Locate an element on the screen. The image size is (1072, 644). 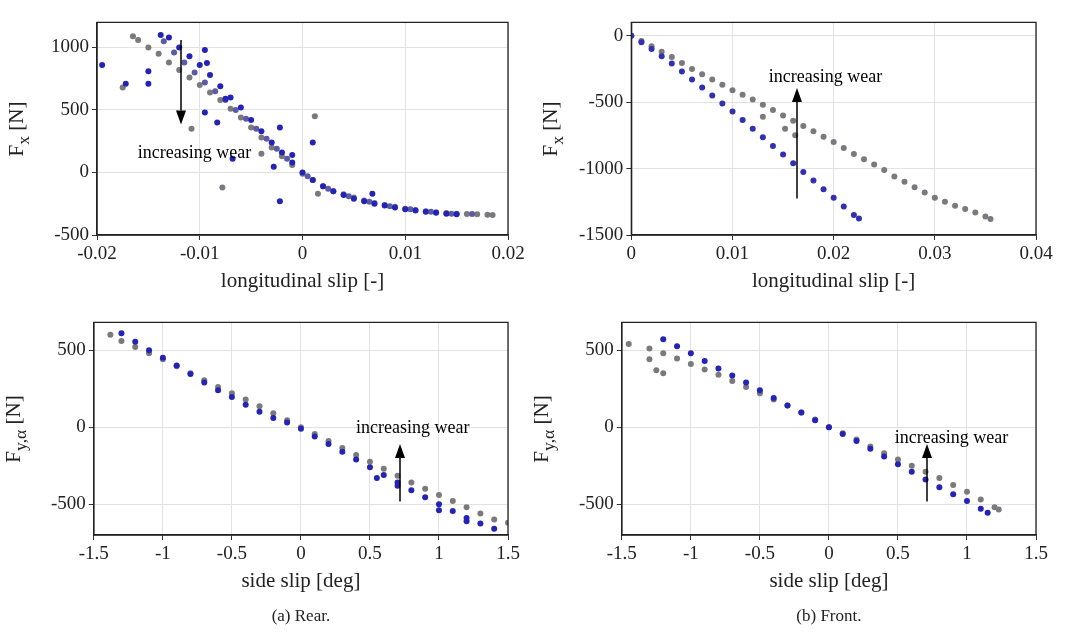
x-tick-label: -0.01 is located at coordinates (199, 253).